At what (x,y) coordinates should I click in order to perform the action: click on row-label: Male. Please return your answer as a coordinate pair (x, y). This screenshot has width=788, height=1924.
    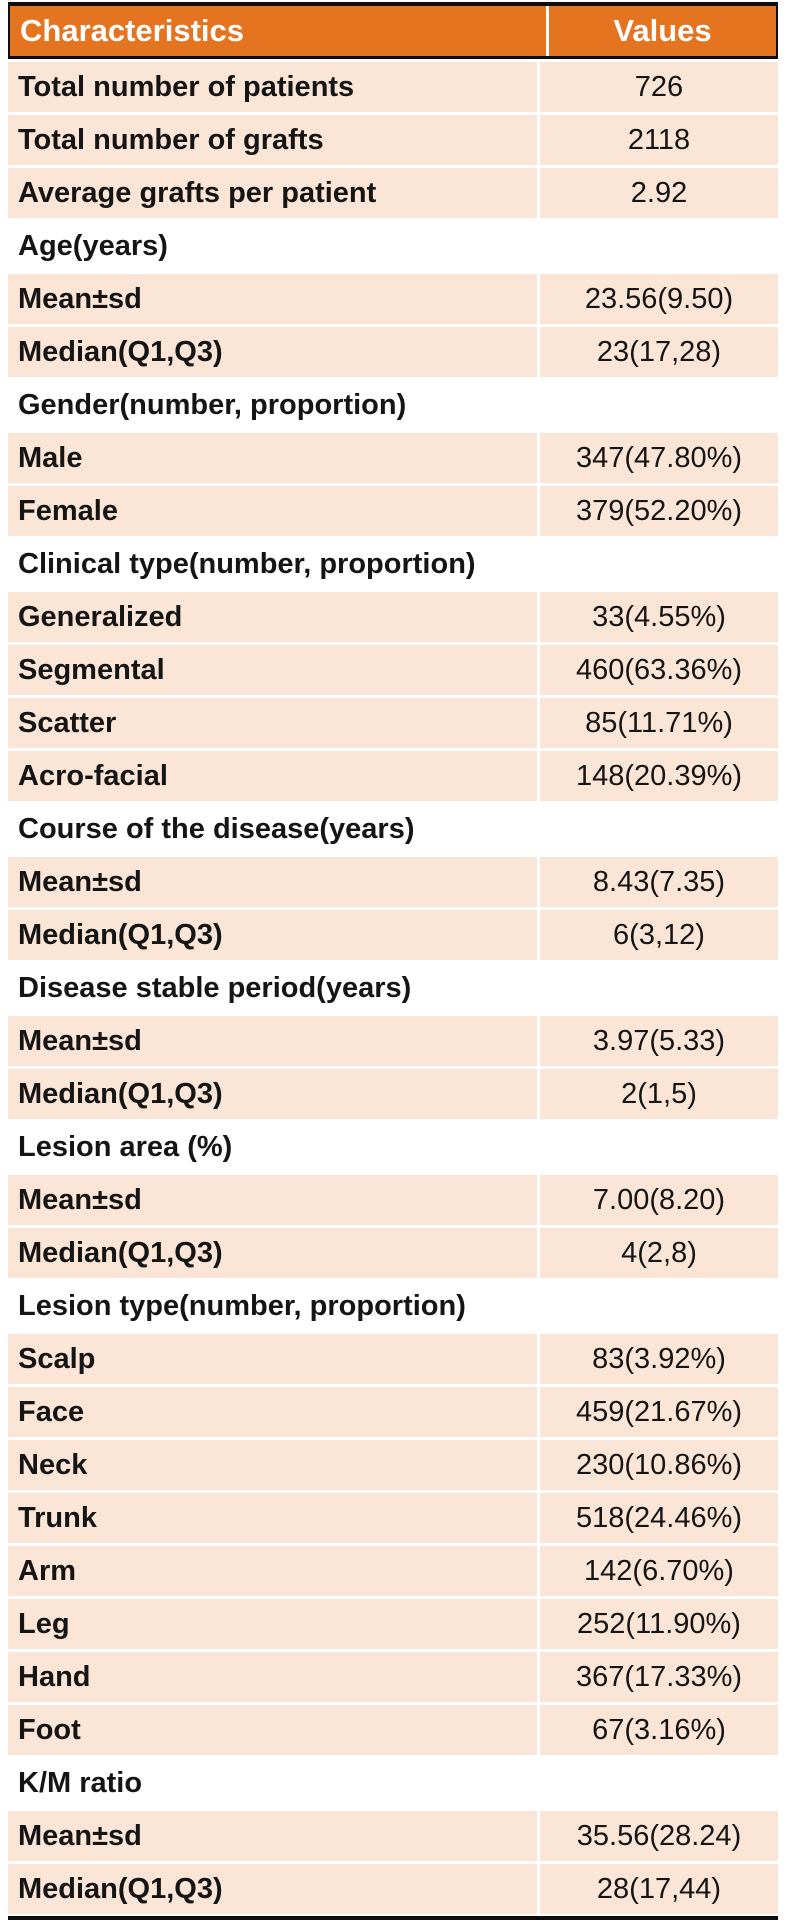
    Looking at the image, I should click on (272, 458).